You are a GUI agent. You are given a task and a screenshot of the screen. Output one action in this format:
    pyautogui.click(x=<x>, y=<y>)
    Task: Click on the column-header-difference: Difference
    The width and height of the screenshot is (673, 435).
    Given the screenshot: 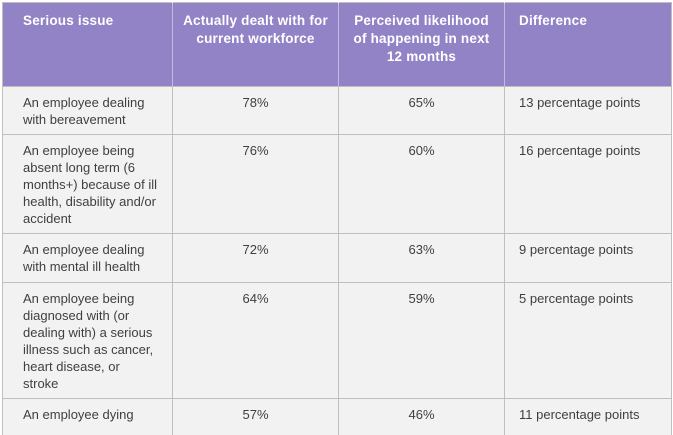 What is the action you would take?
    pyautogui.click(x=588, y=44)
    